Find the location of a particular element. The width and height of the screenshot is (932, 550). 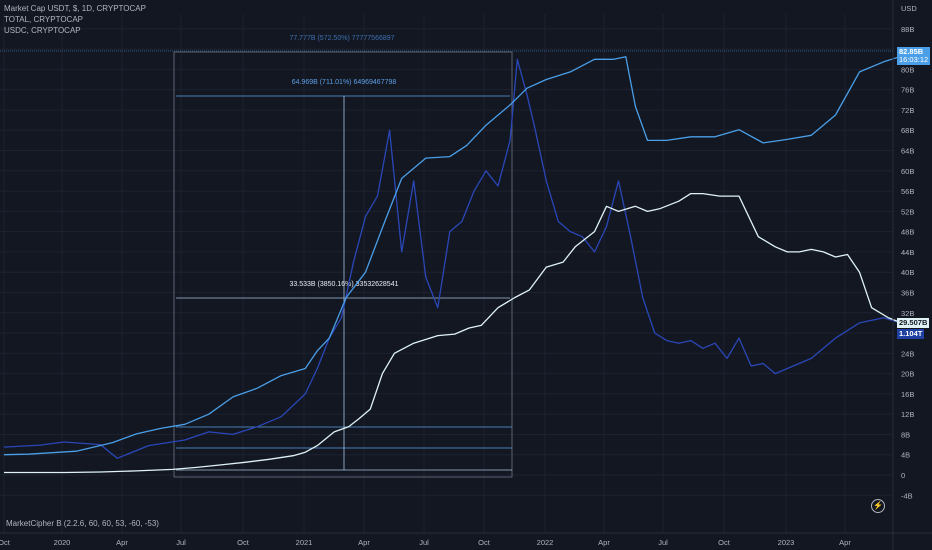

y-tick-label: 88B is located at coordinates (907, 29).